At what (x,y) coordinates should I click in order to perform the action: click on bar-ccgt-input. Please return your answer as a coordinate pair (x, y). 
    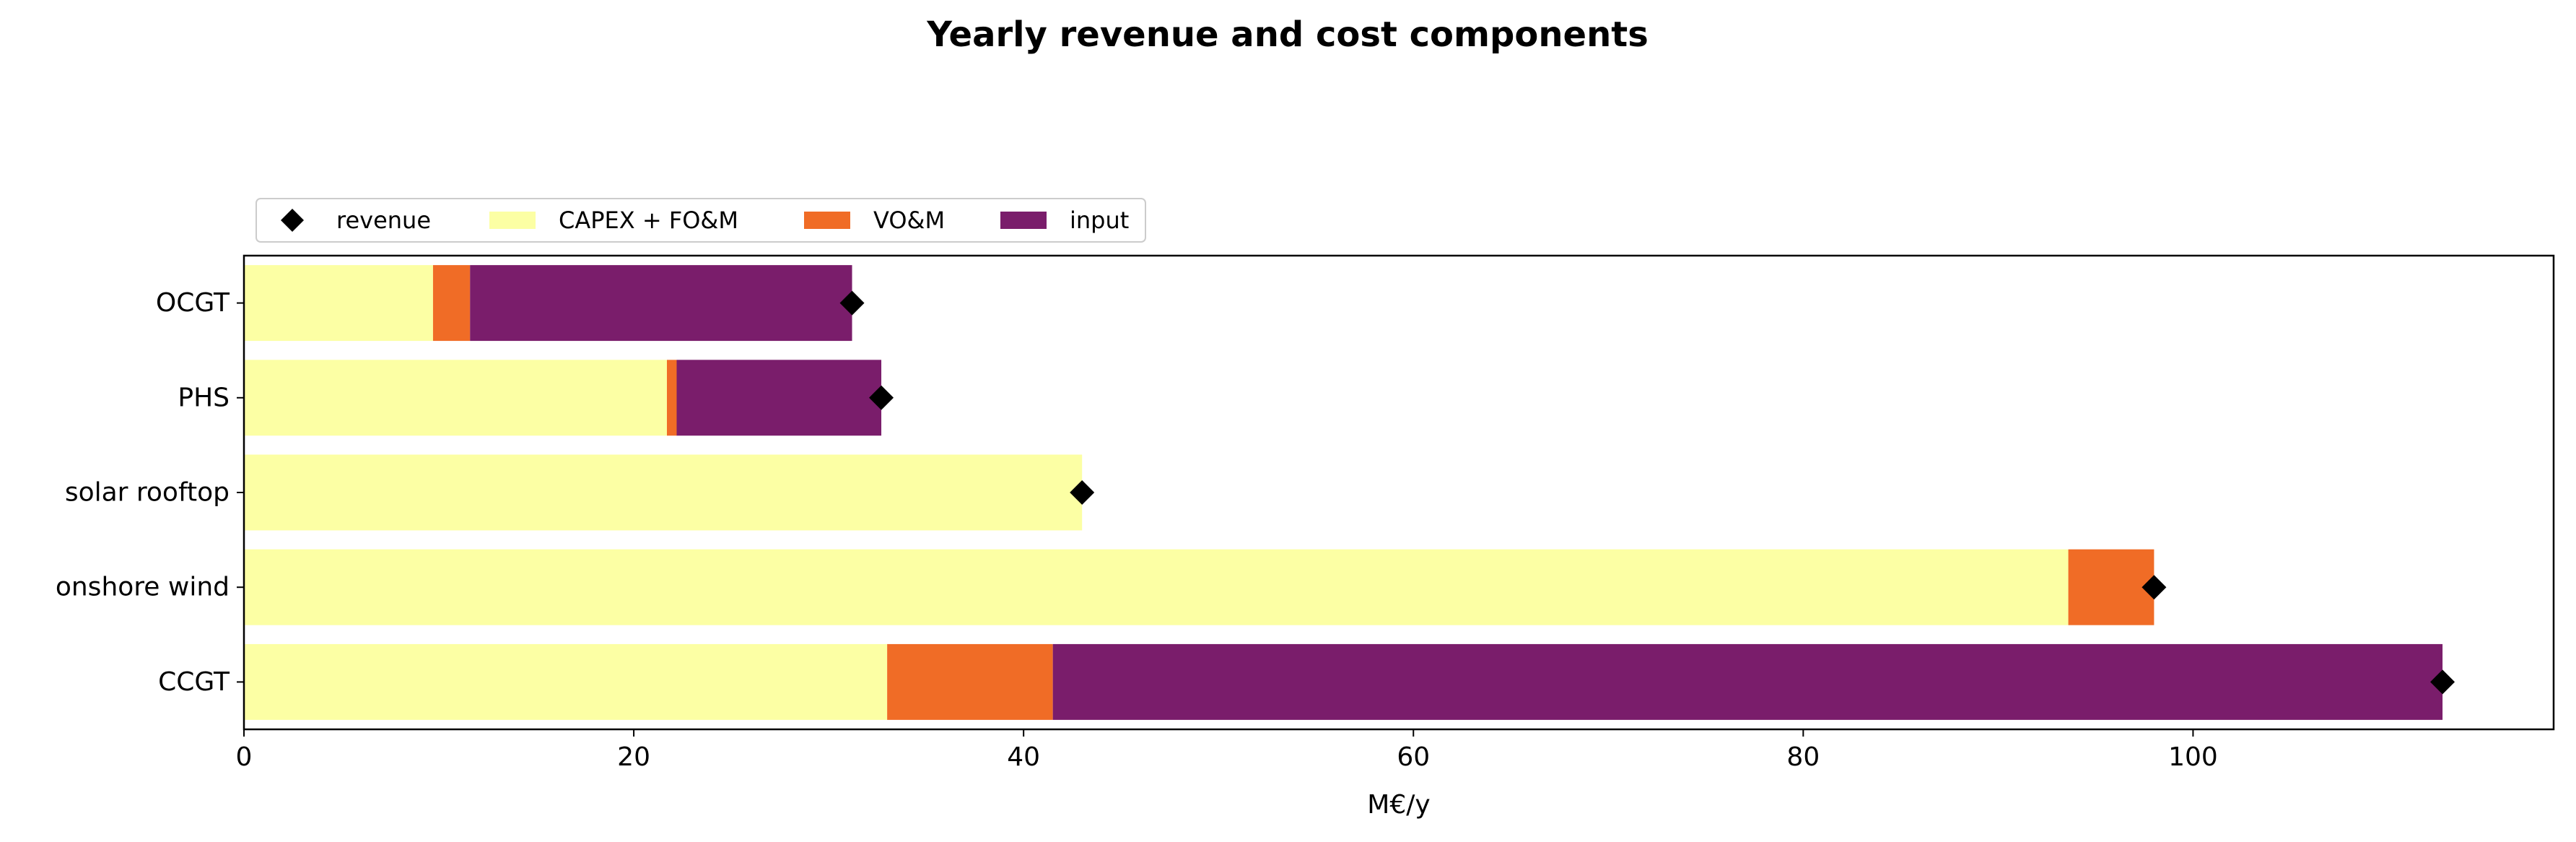
    Looking at the image, I should click on (1747, 681).